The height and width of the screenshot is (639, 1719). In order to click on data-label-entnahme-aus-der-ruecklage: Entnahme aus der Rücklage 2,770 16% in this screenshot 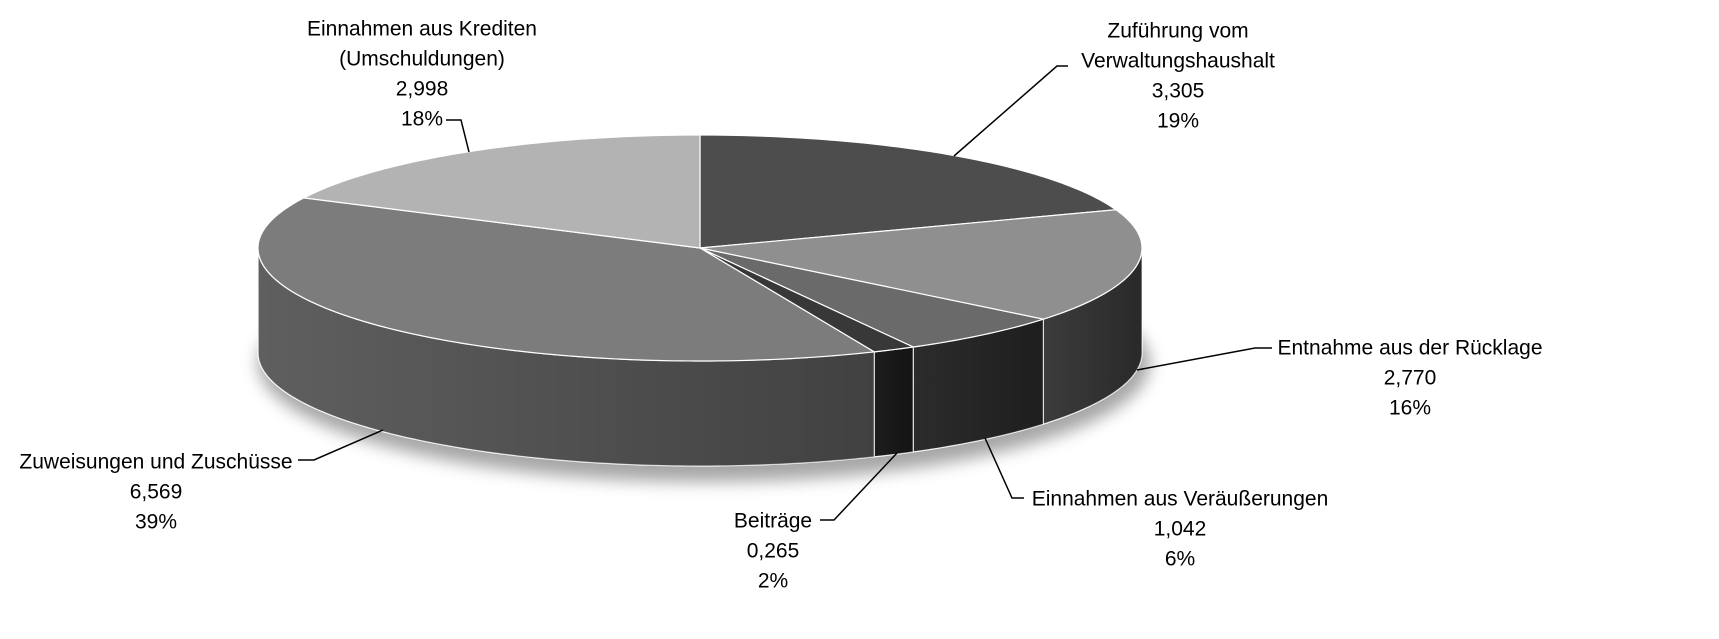, I will do `click(1410, 378)`.